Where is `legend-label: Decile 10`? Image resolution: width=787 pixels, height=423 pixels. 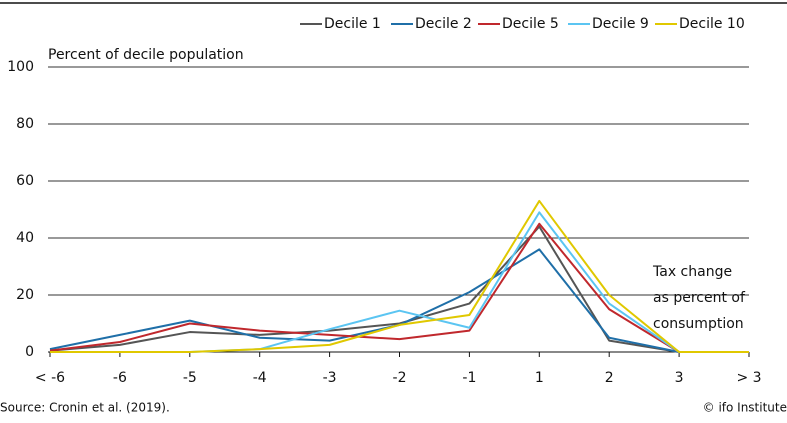 legend-label: Decile 10 is located at coordinates (712, 24).